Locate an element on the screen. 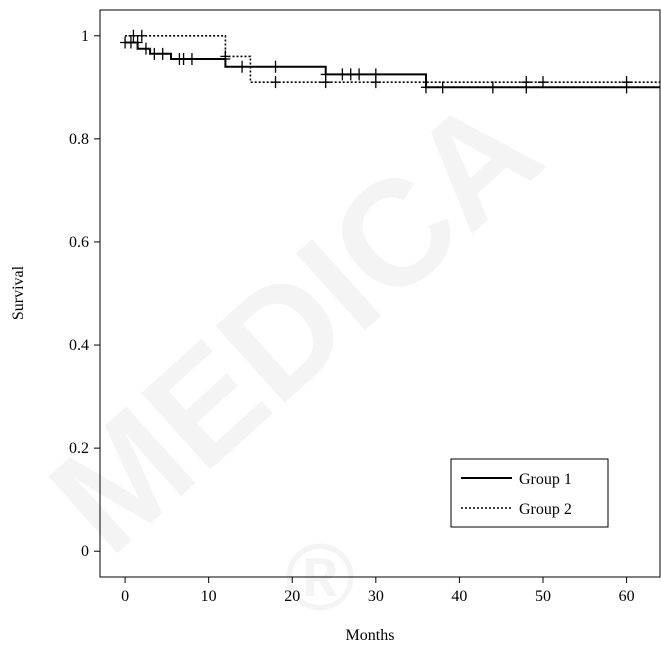 This screenshot has width=661, height=648. legend-box is located at coordinates (529, 493).